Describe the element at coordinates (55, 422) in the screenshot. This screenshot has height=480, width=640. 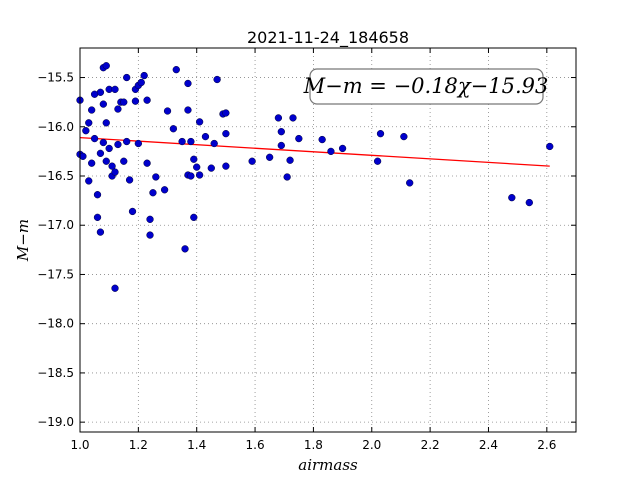
I see `y-tick-label: −19.0` at that location.